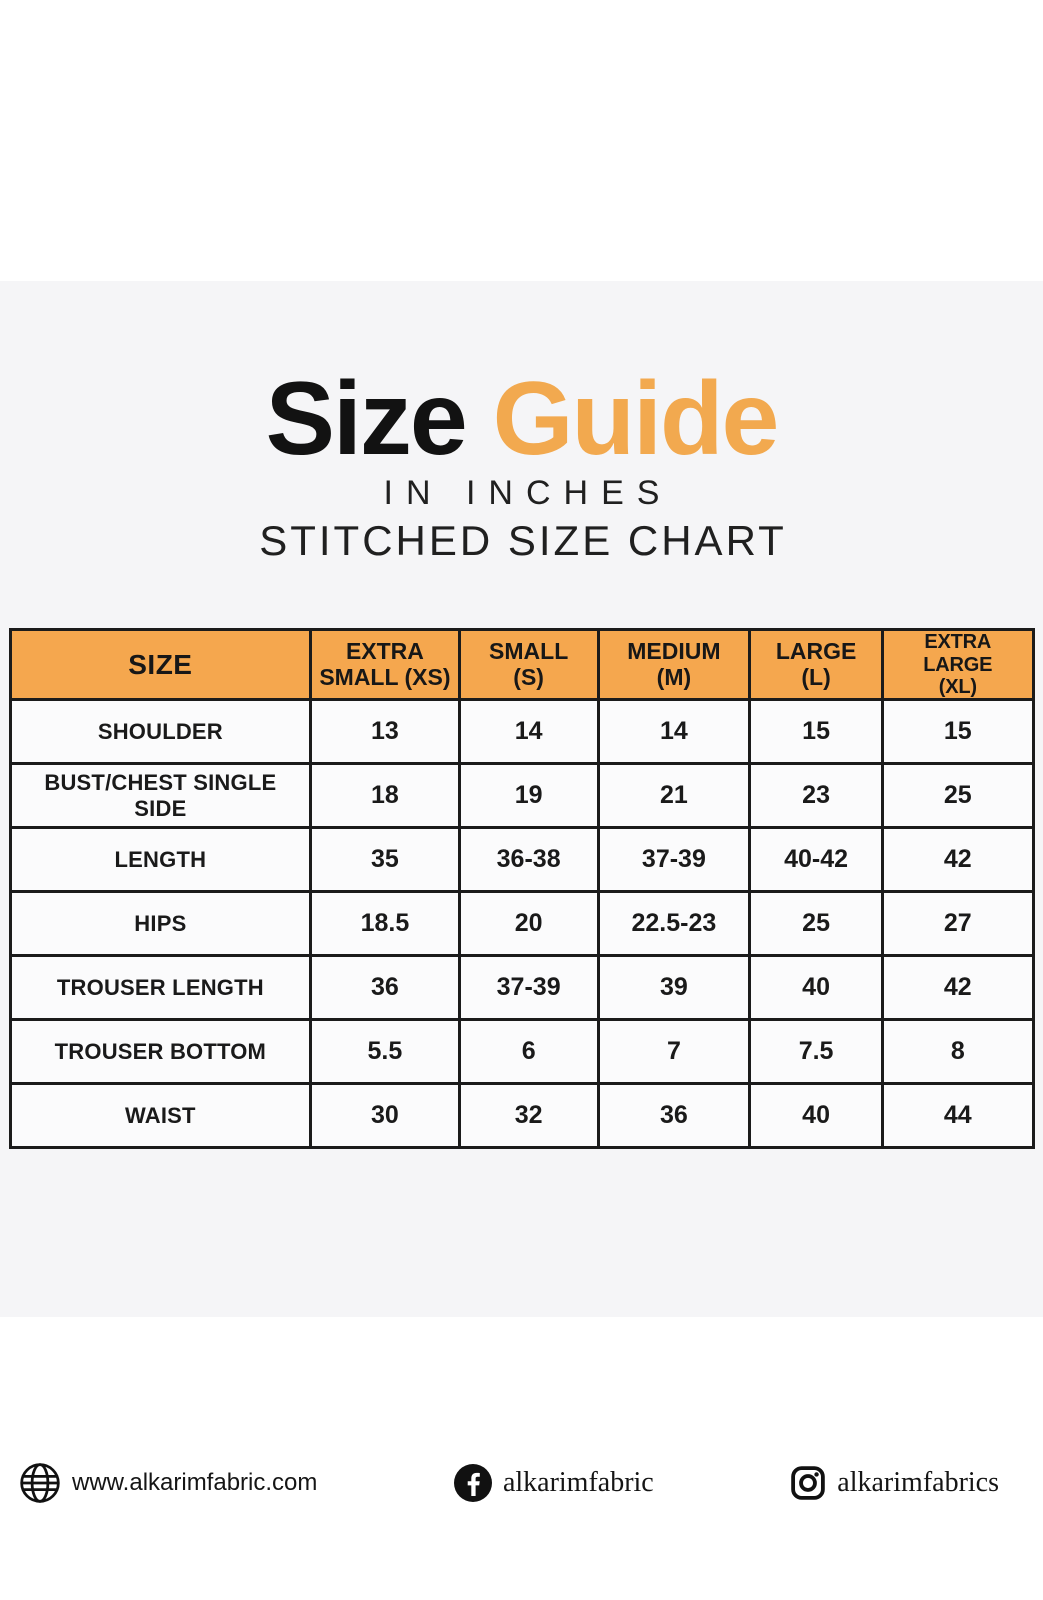  What do you see at coordinates (528, 493) in the screenshot?
I see `subtitle-in-inches: IN INCHES` at bounding box center [528, 493].